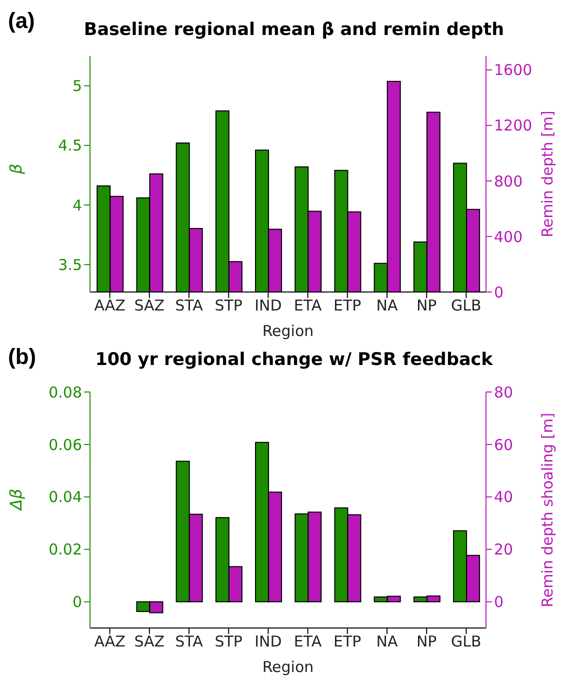 Image resolution: width=573 pixels, height=687 pixels. Describe the element at coordinates (547, 510) in the screenshot. I see `y2-axis-title: Remin depth shoaling [m]` at that location.